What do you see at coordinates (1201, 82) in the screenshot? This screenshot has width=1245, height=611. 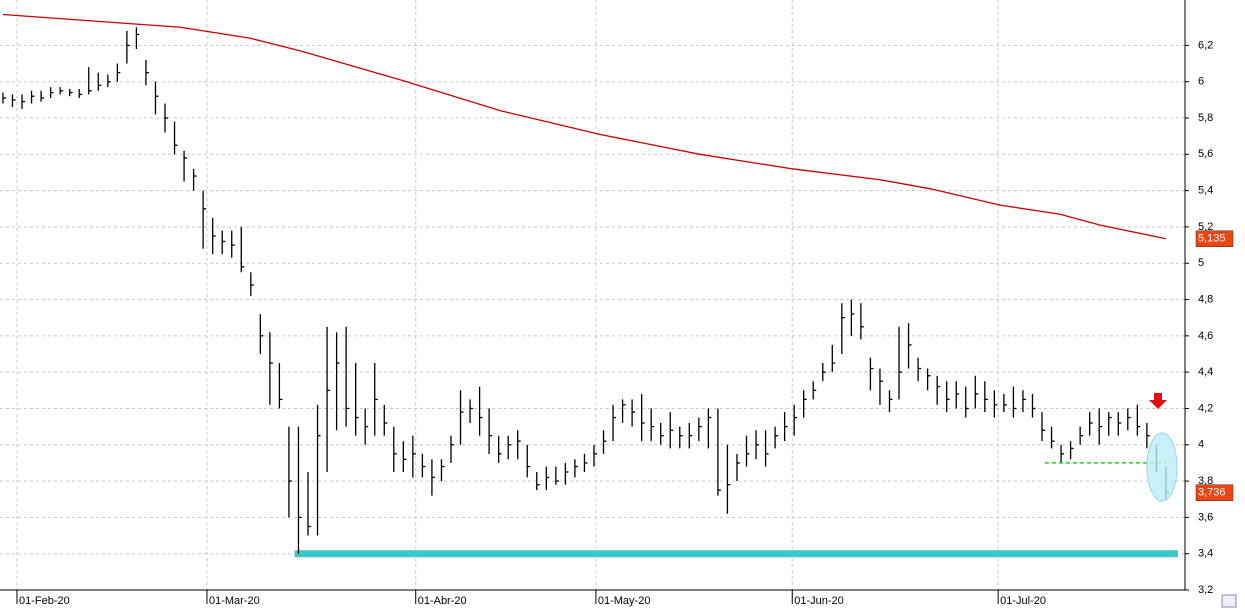 I see `y-tick-label: 6` at bounding box center [1201, 82].